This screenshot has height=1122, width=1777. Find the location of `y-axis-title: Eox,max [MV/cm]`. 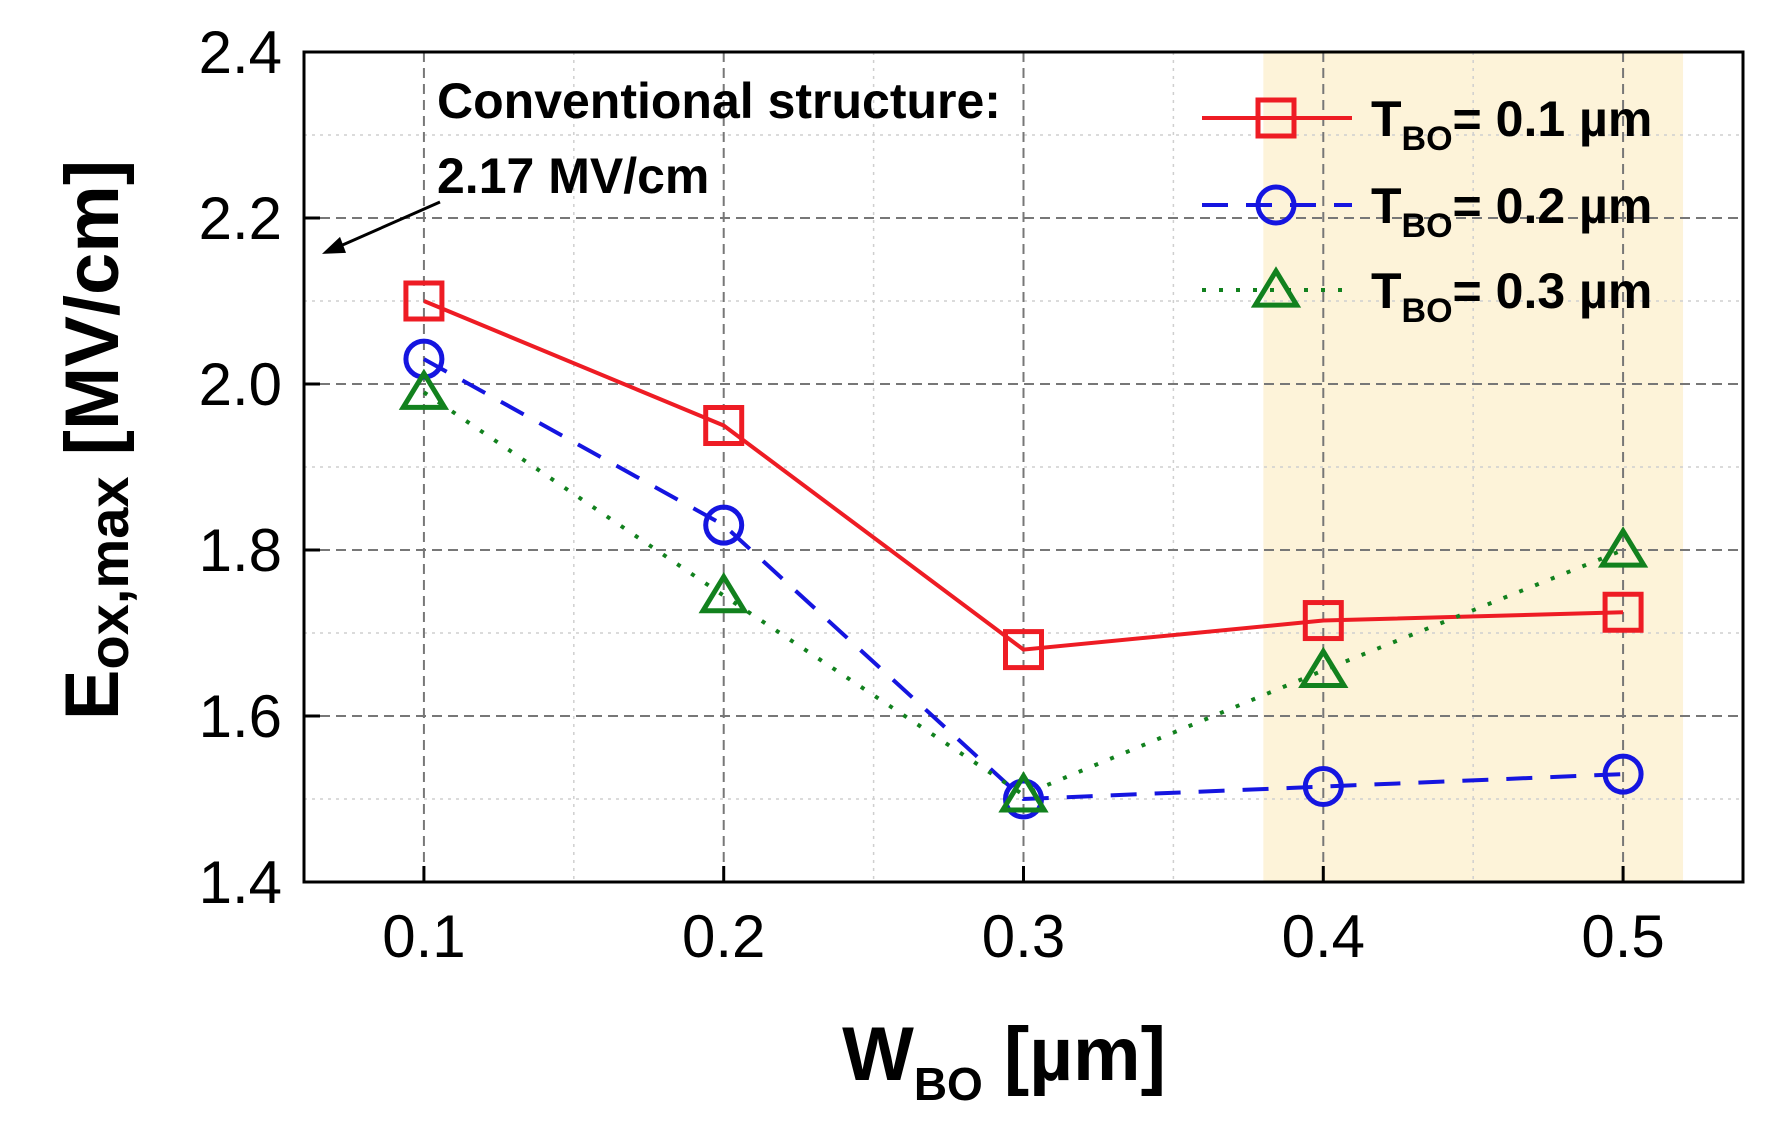

y-axis-title: Eox,max [MV/cm] is located at coordinates (95, 440).